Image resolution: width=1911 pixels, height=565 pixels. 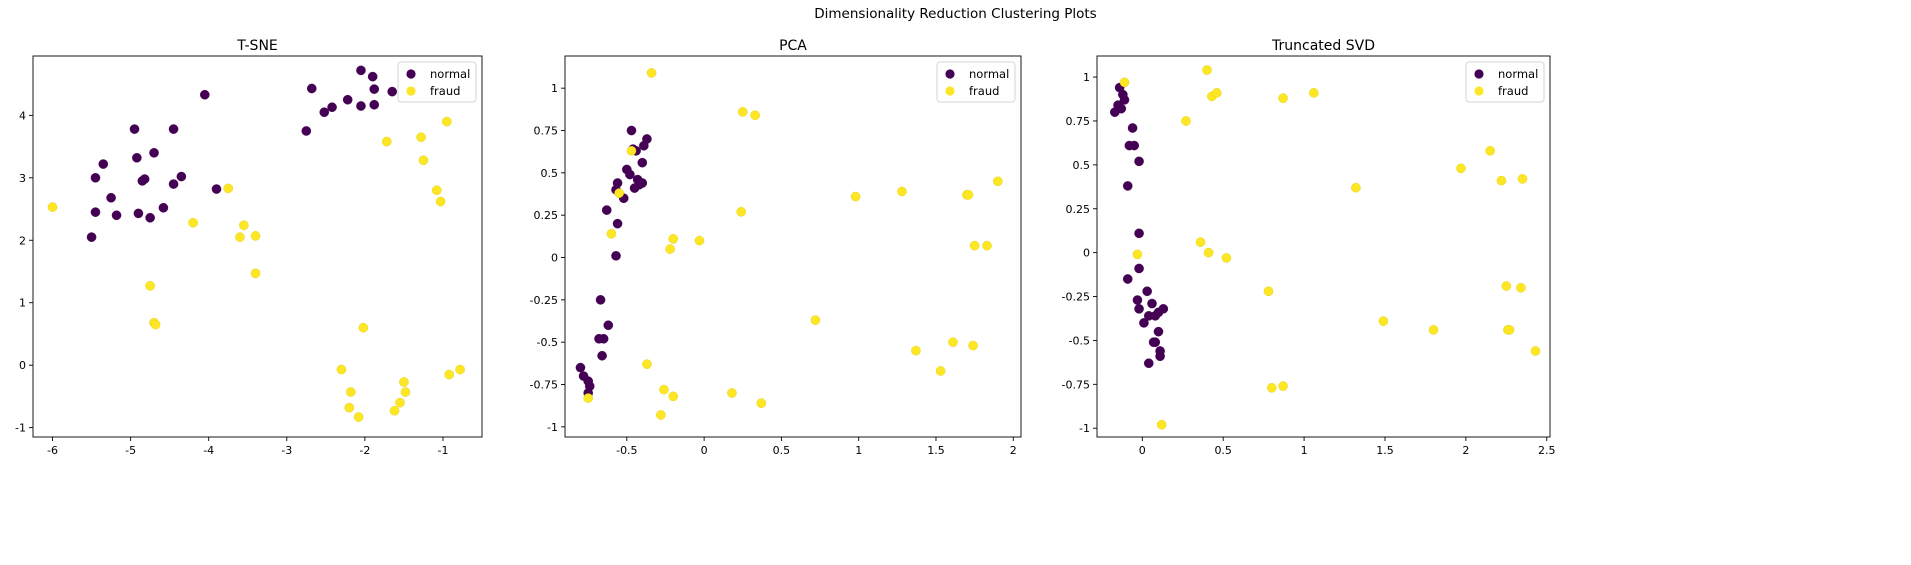 What do you see at coordinates (1076, 384) in the screenshot?
I see `y-tick-label: -0.75` at bounding box center [1076, 384].